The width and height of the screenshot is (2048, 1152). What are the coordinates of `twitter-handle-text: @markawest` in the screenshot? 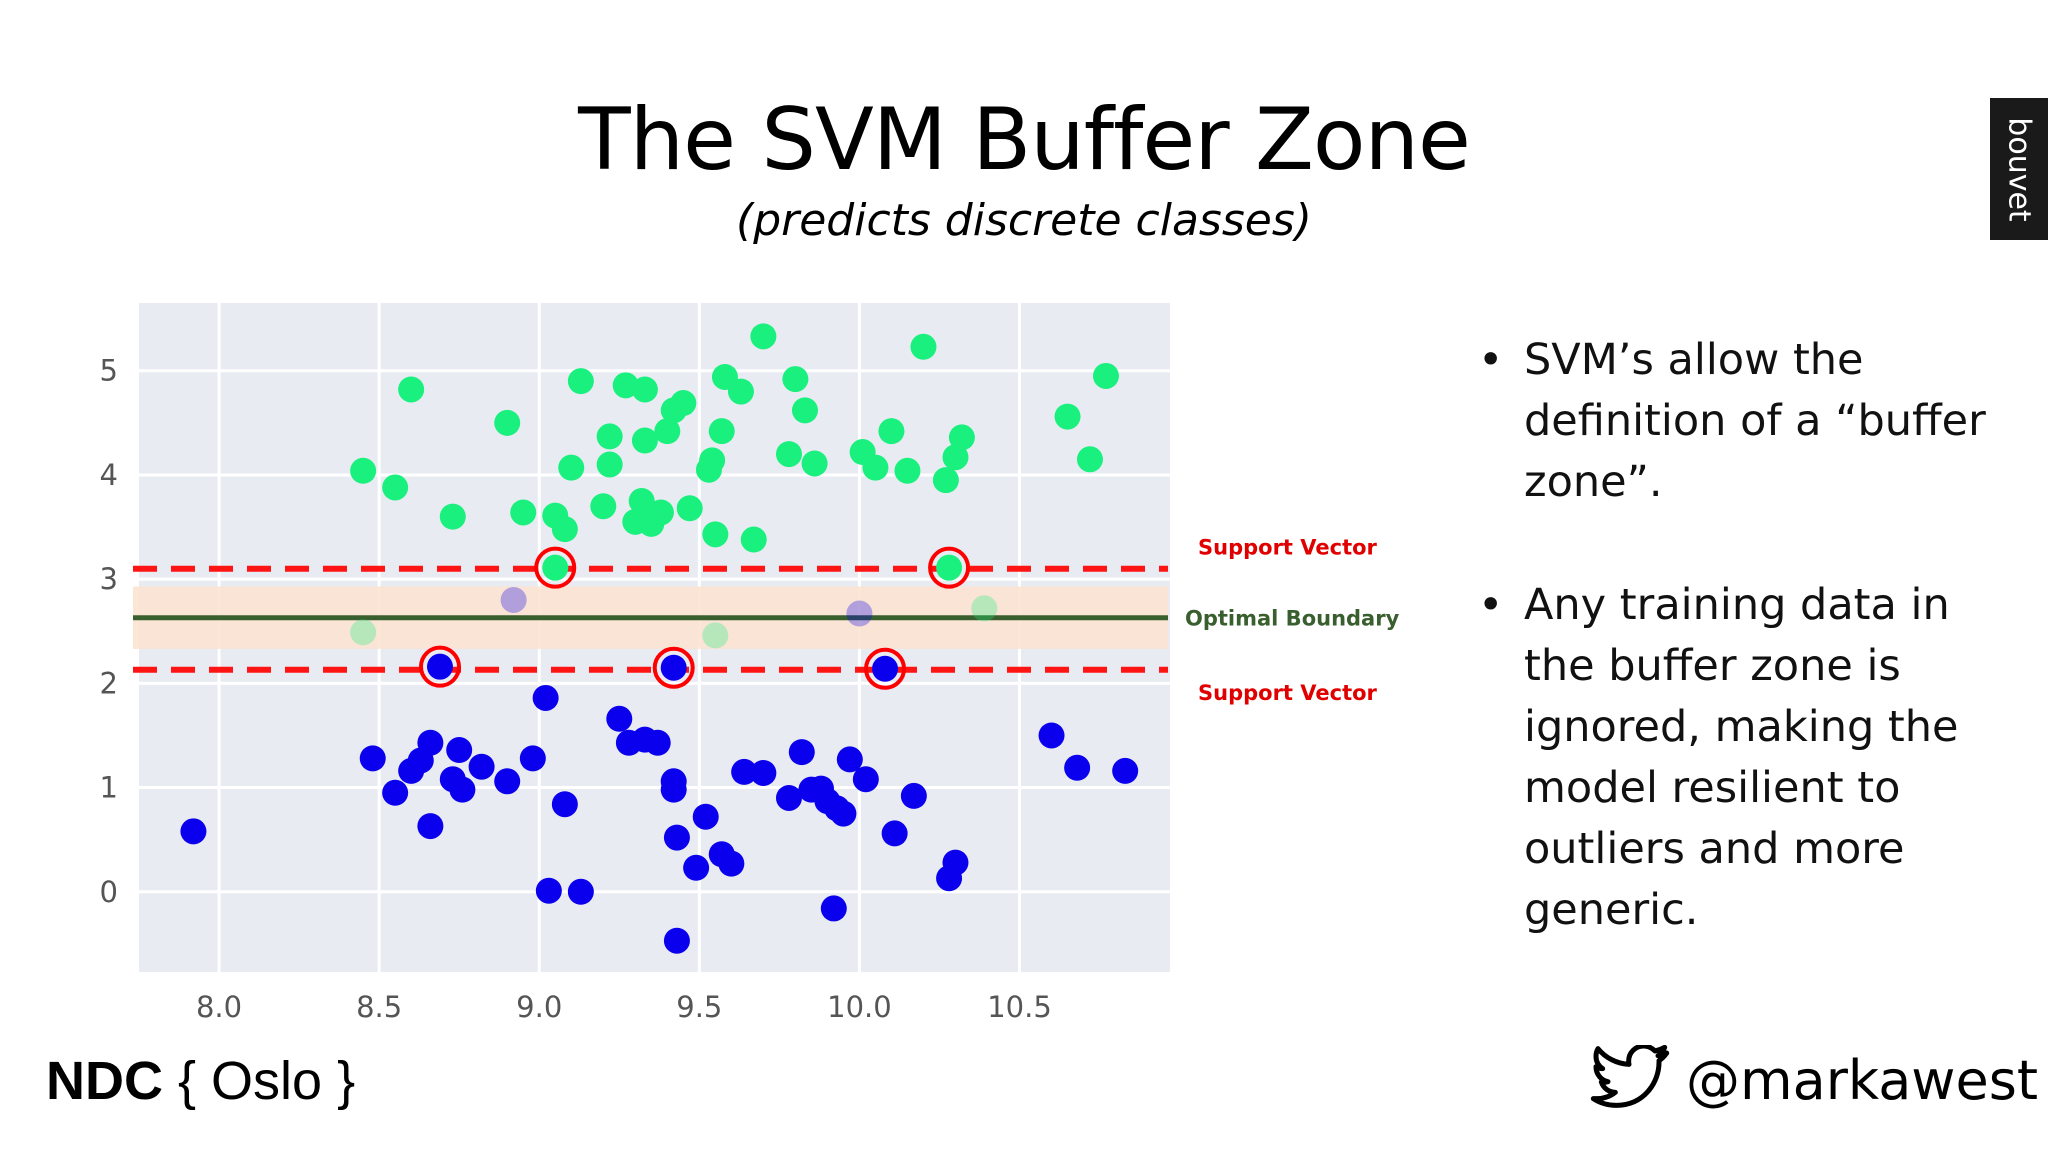 It's located at (1862, 1080).